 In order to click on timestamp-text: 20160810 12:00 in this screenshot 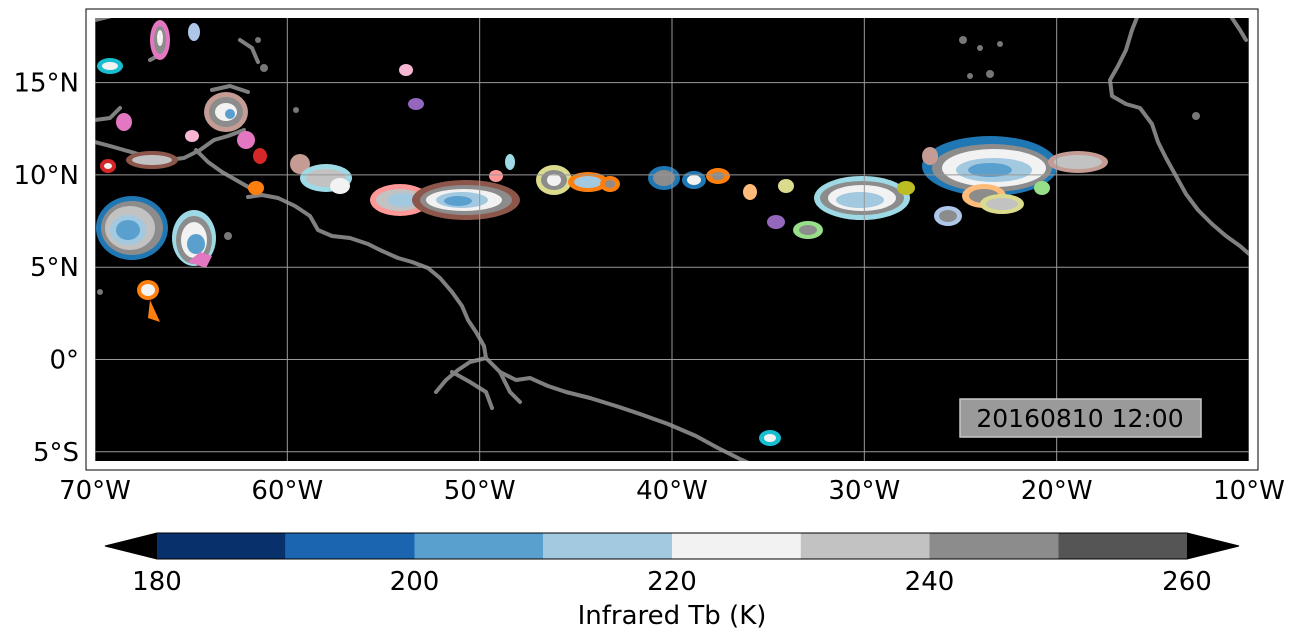, I will do `click(1079, 418)`.